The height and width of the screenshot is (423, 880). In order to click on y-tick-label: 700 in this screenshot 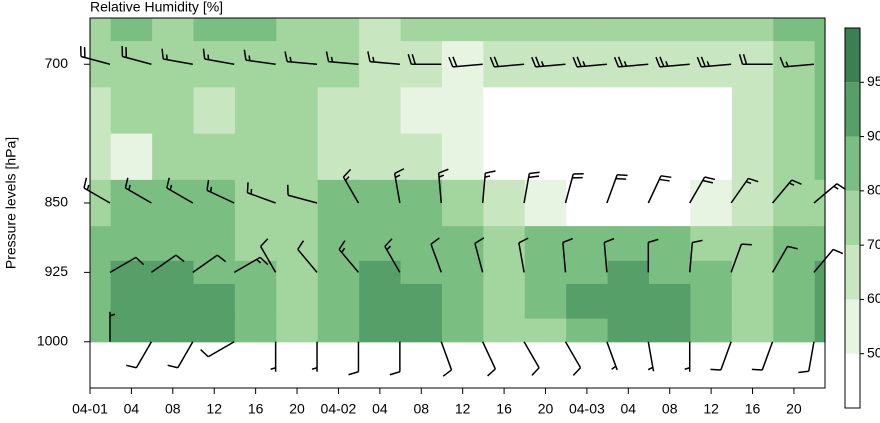, I will do `click(57, 63)`.